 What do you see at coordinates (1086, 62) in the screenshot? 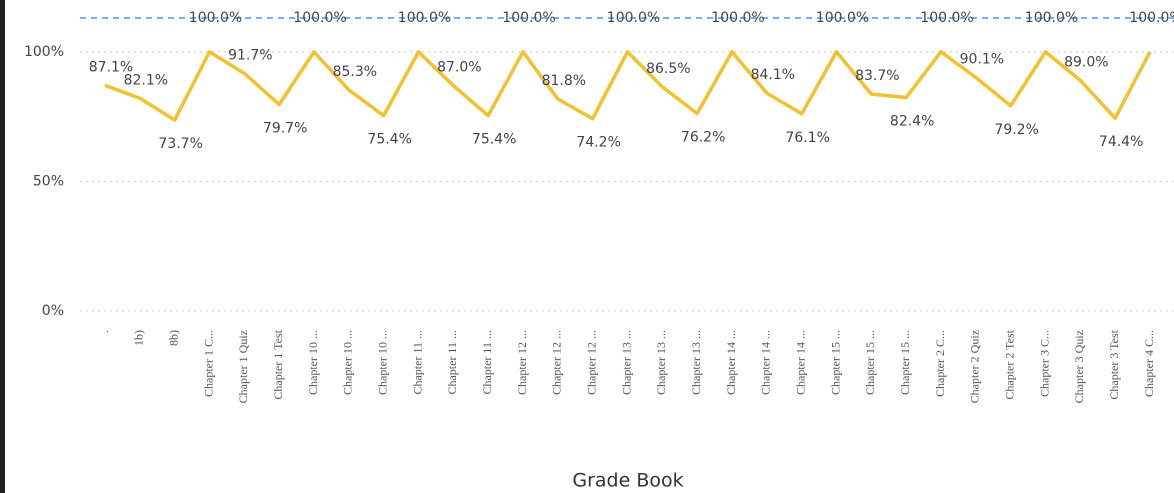
I see `data-label: 89.0%` at bounding box center [1086, 62].